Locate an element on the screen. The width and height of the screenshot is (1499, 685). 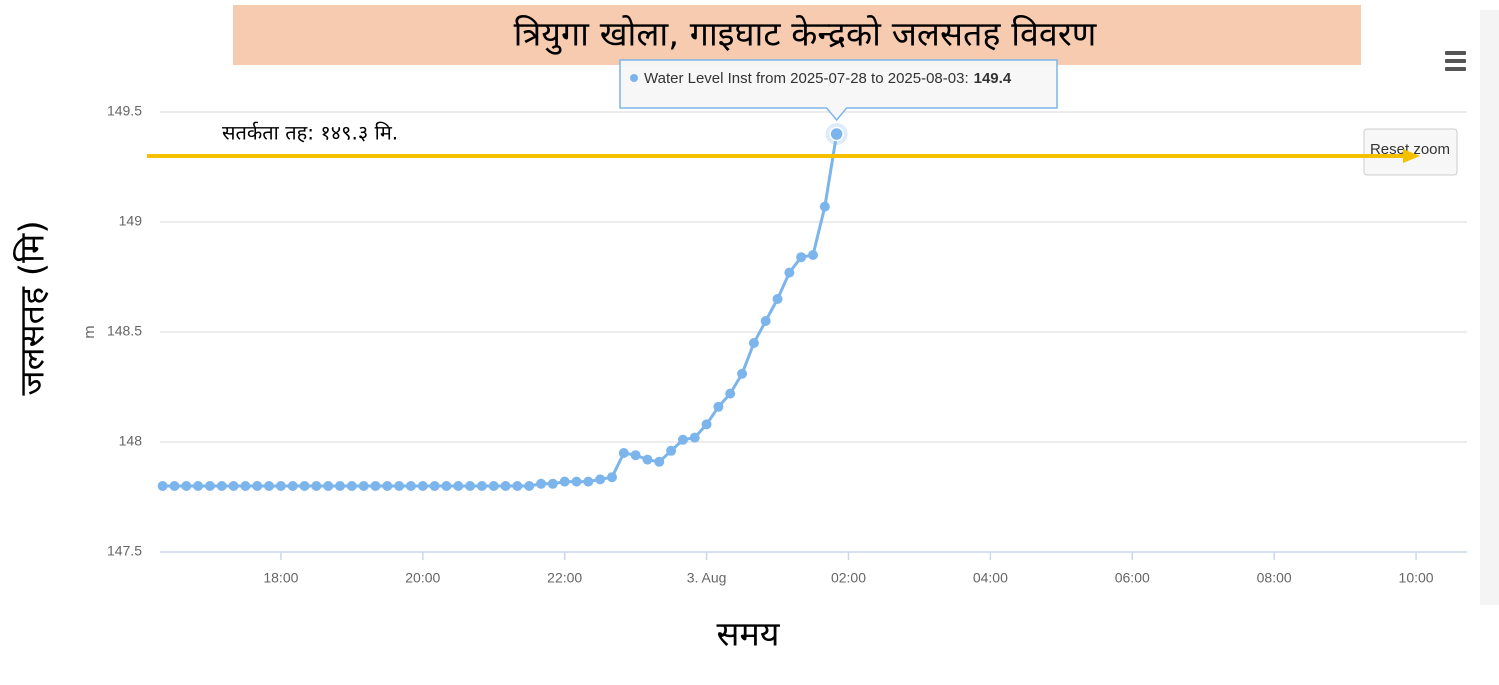
x-tick-label: 06:00 is located at coordinates (1132, 578).